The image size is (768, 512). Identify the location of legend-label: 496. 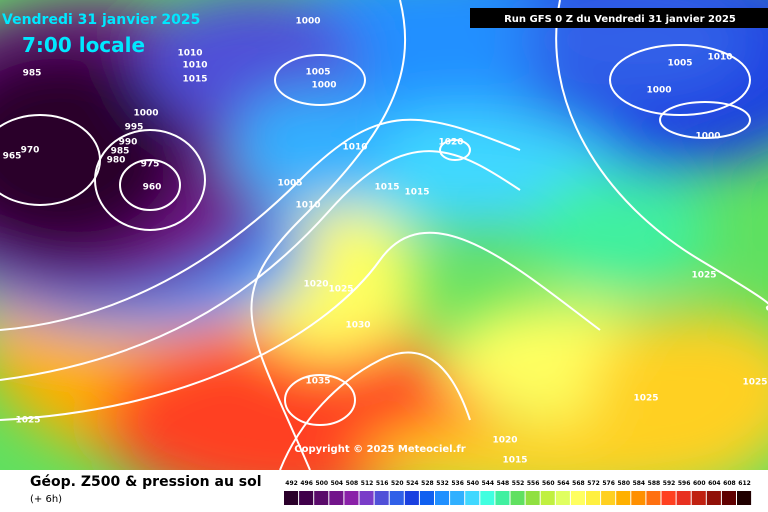
(306, 483).